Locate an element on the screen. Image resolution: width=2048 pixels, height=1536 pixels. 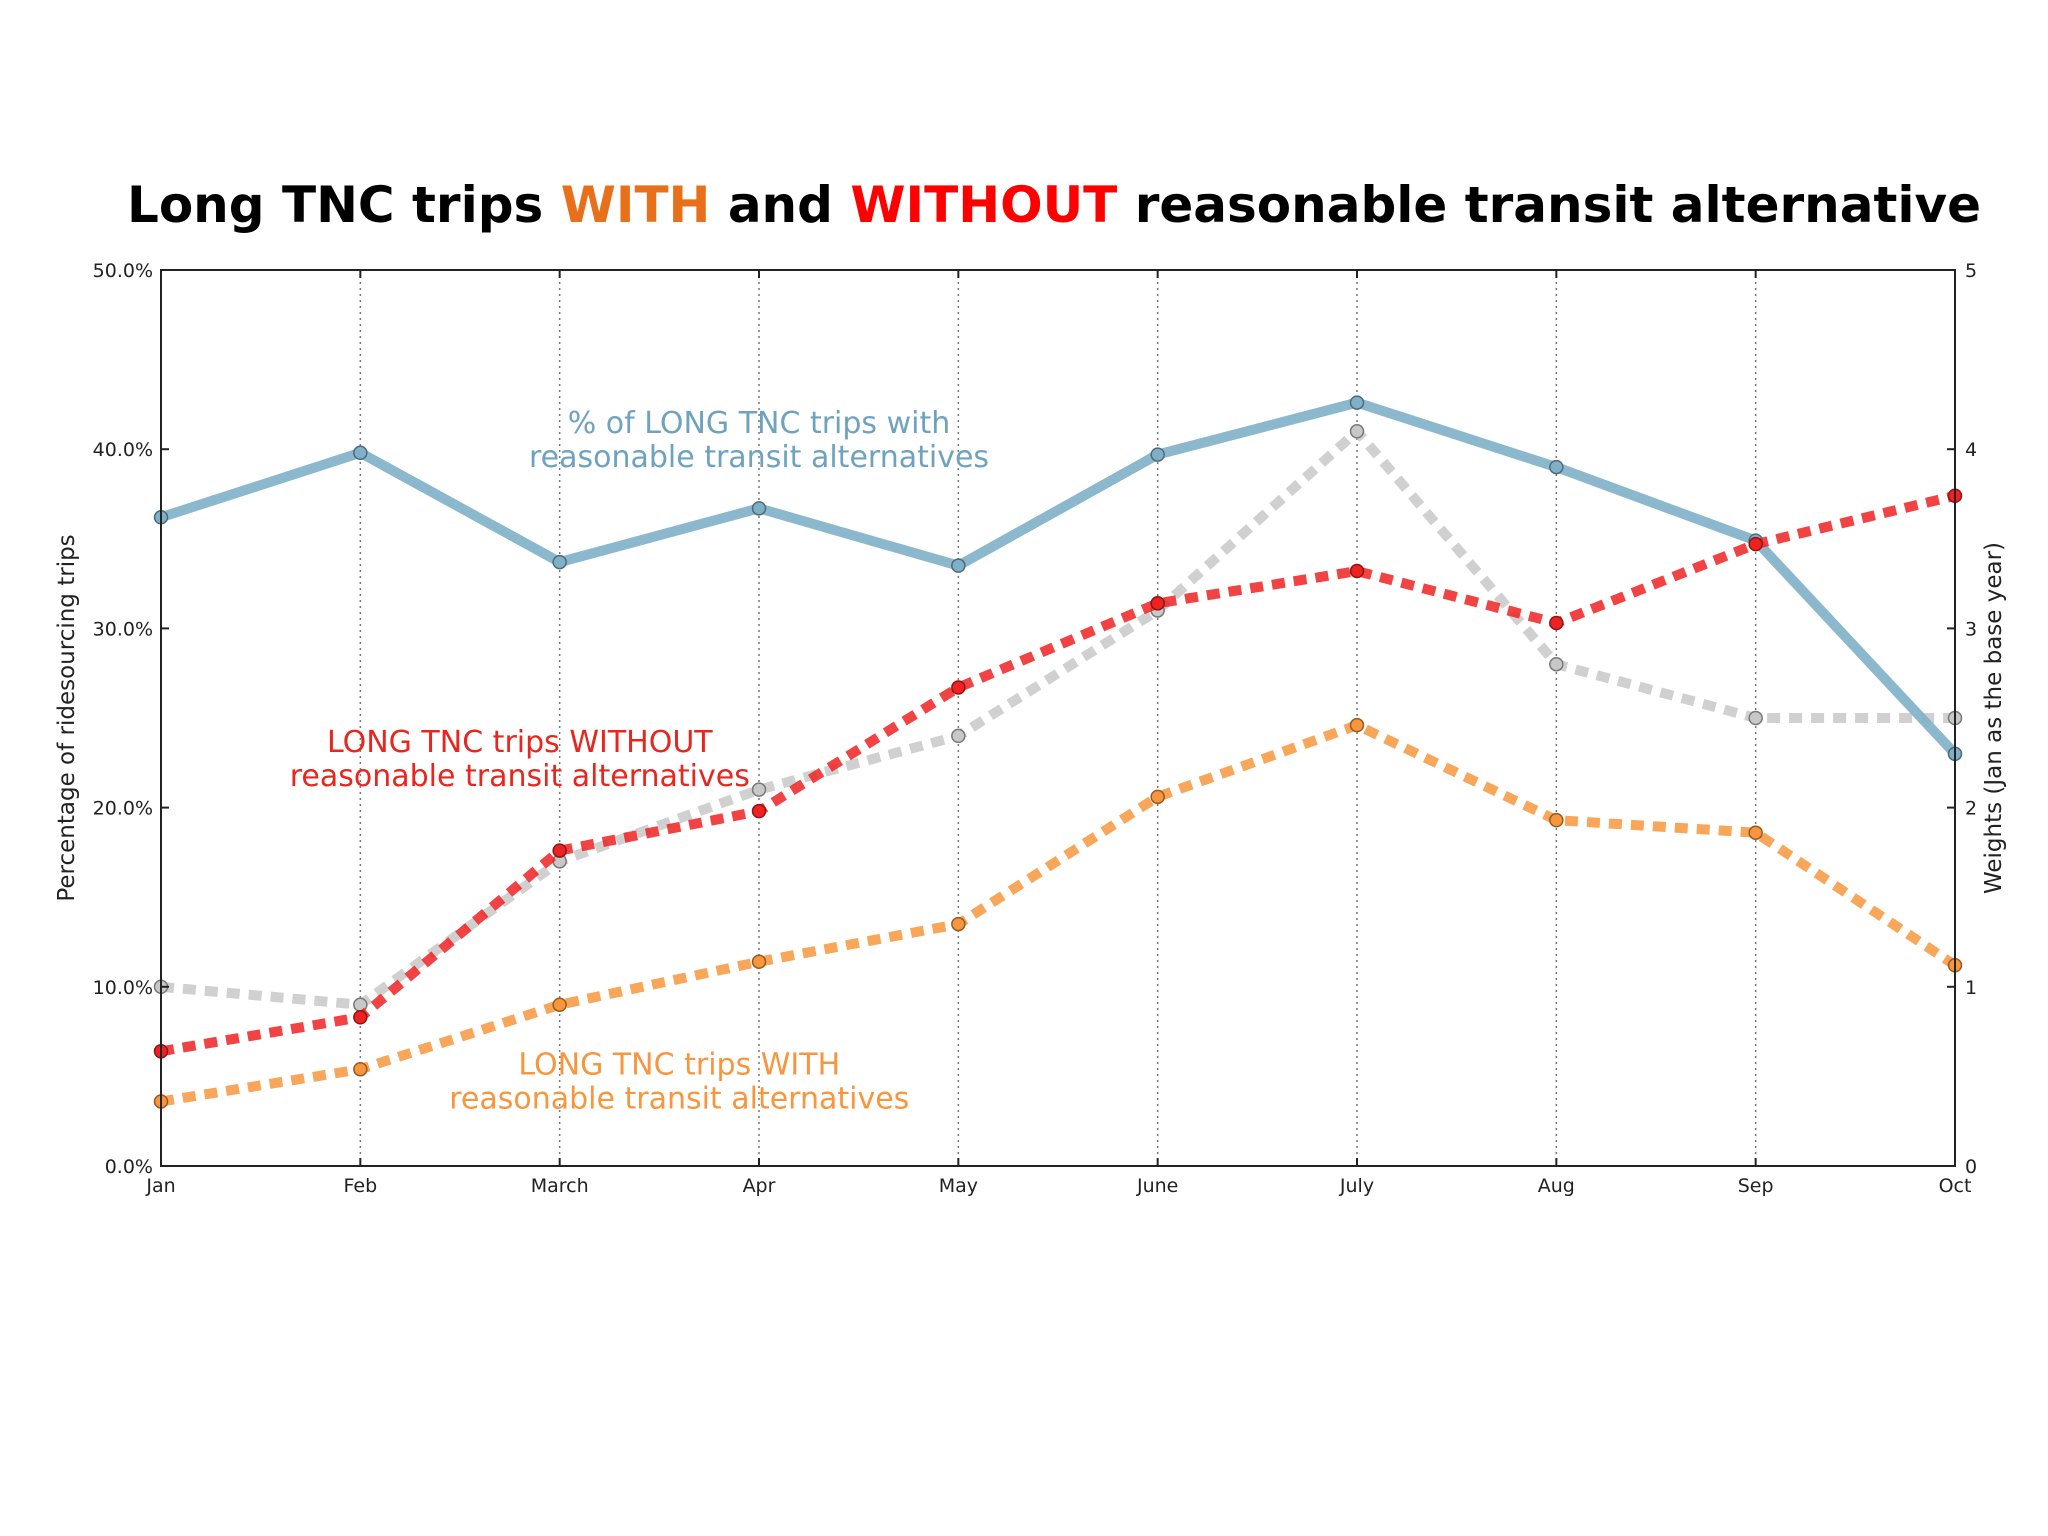
x-tick-label: June is located at coordinates (1157, 1186).